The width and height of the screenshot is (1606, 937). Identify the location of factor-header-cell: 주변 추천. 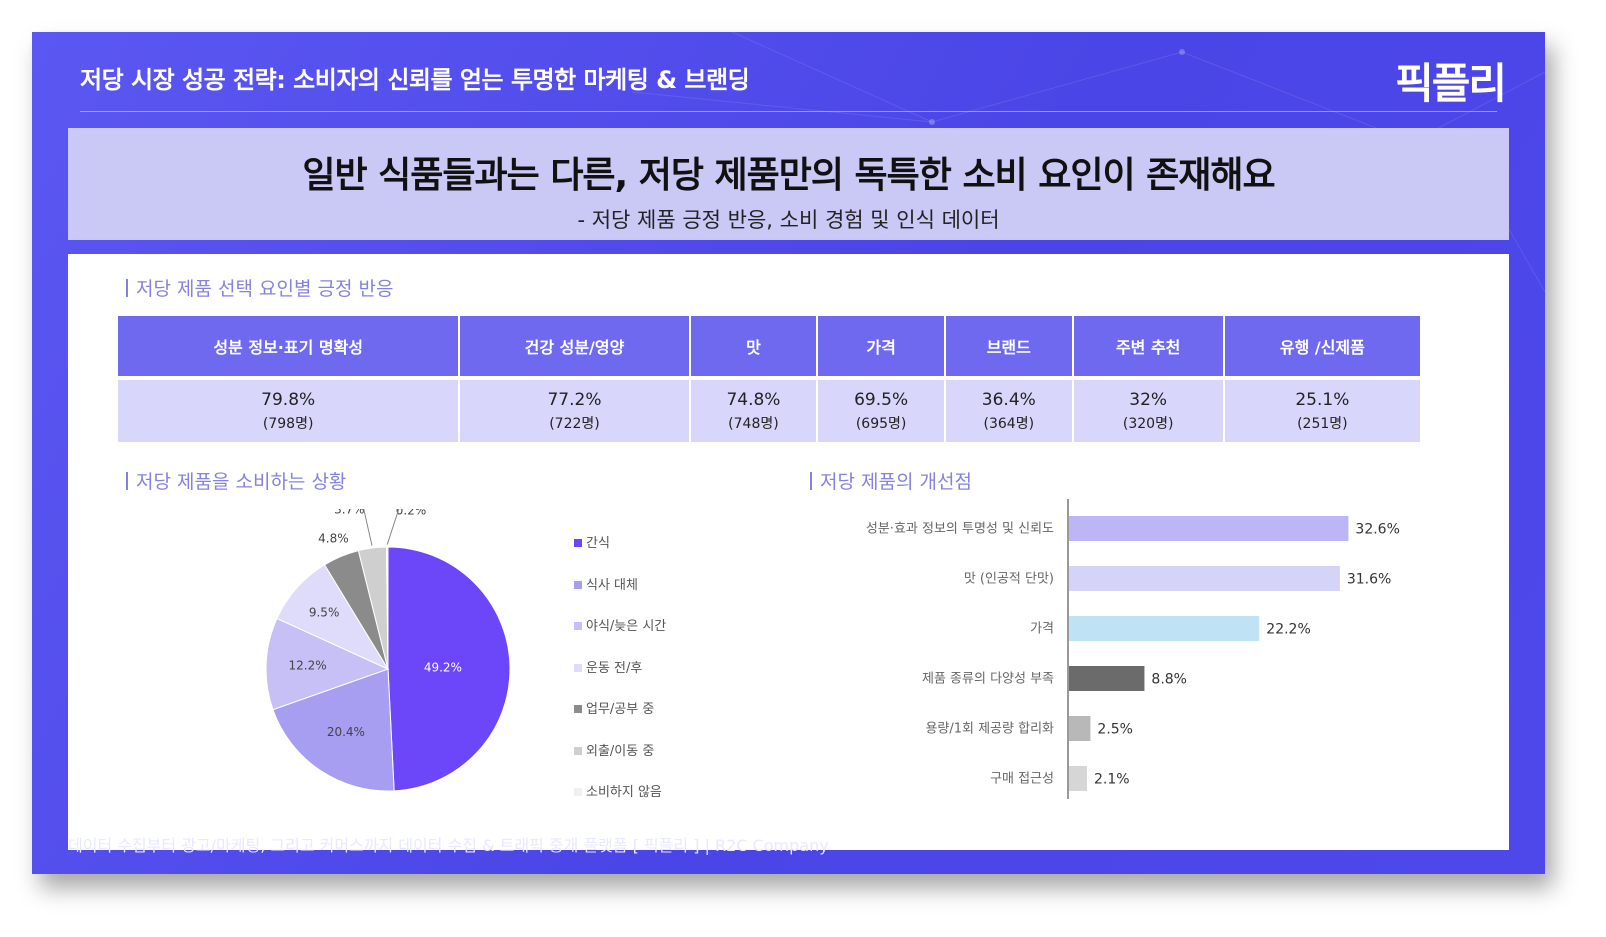
(1148, 346).